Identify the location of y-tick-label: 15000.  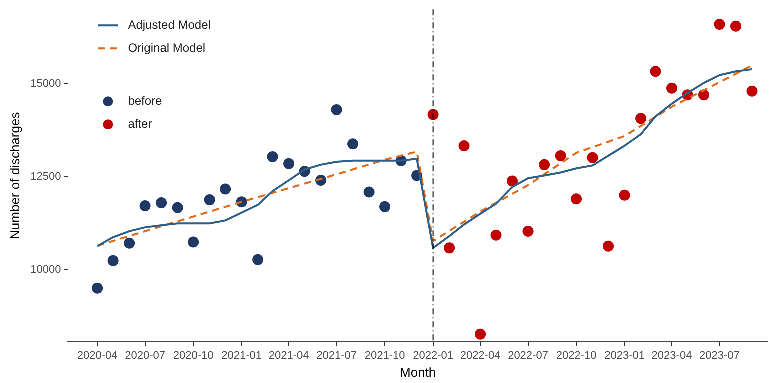
(46, 84).